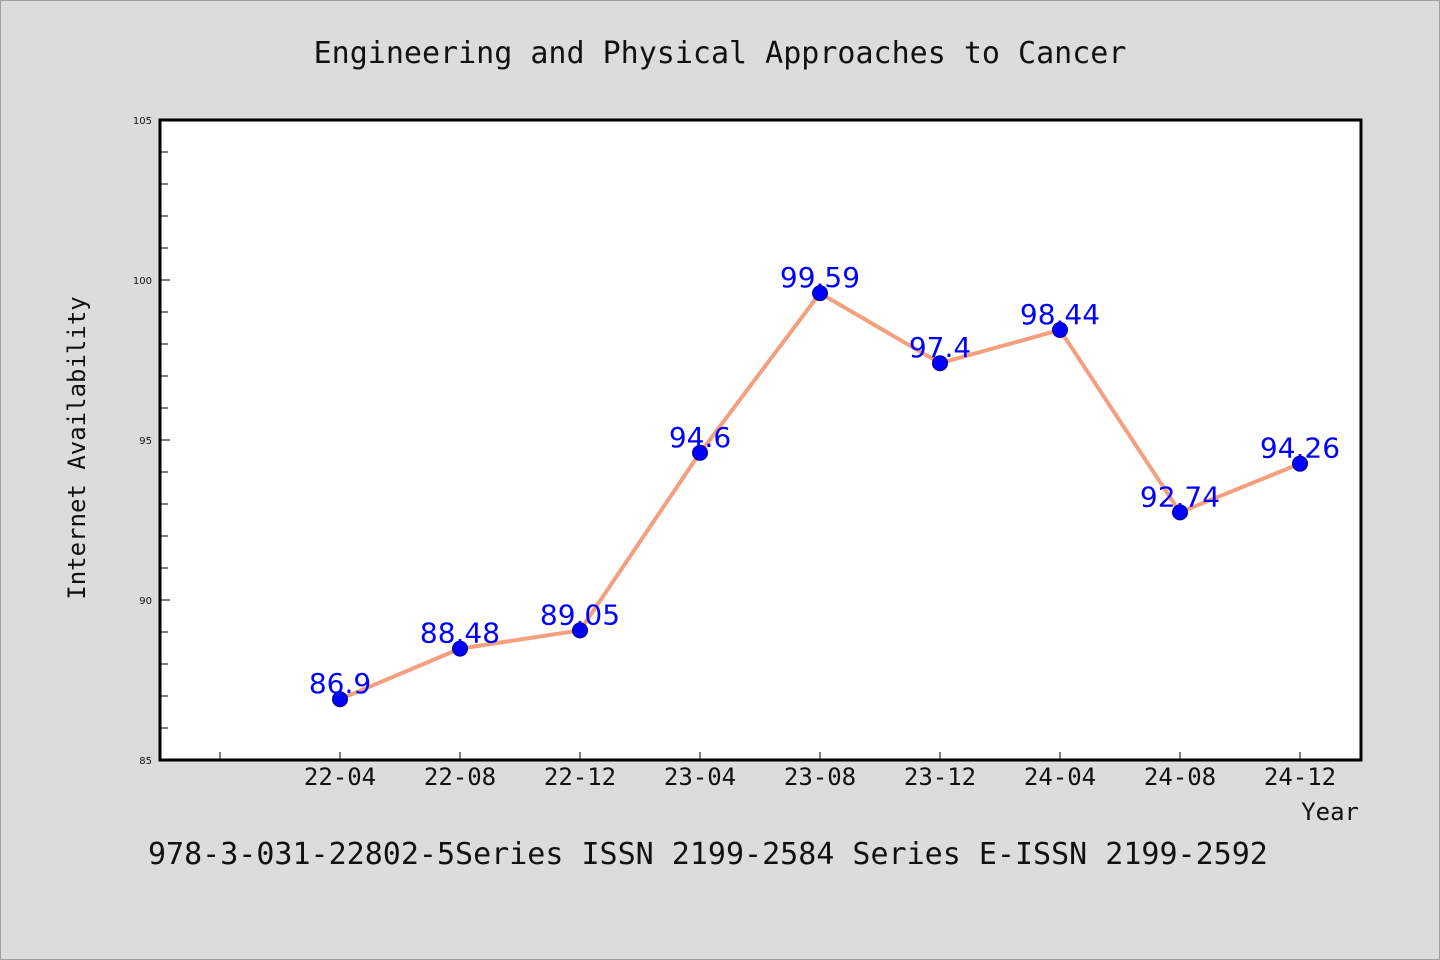 This screenshot has height=960, width=1440. Describe the element at coordinates (1300, 777) in the screenshot. I see `x-tick-label: 24-12` at that location.